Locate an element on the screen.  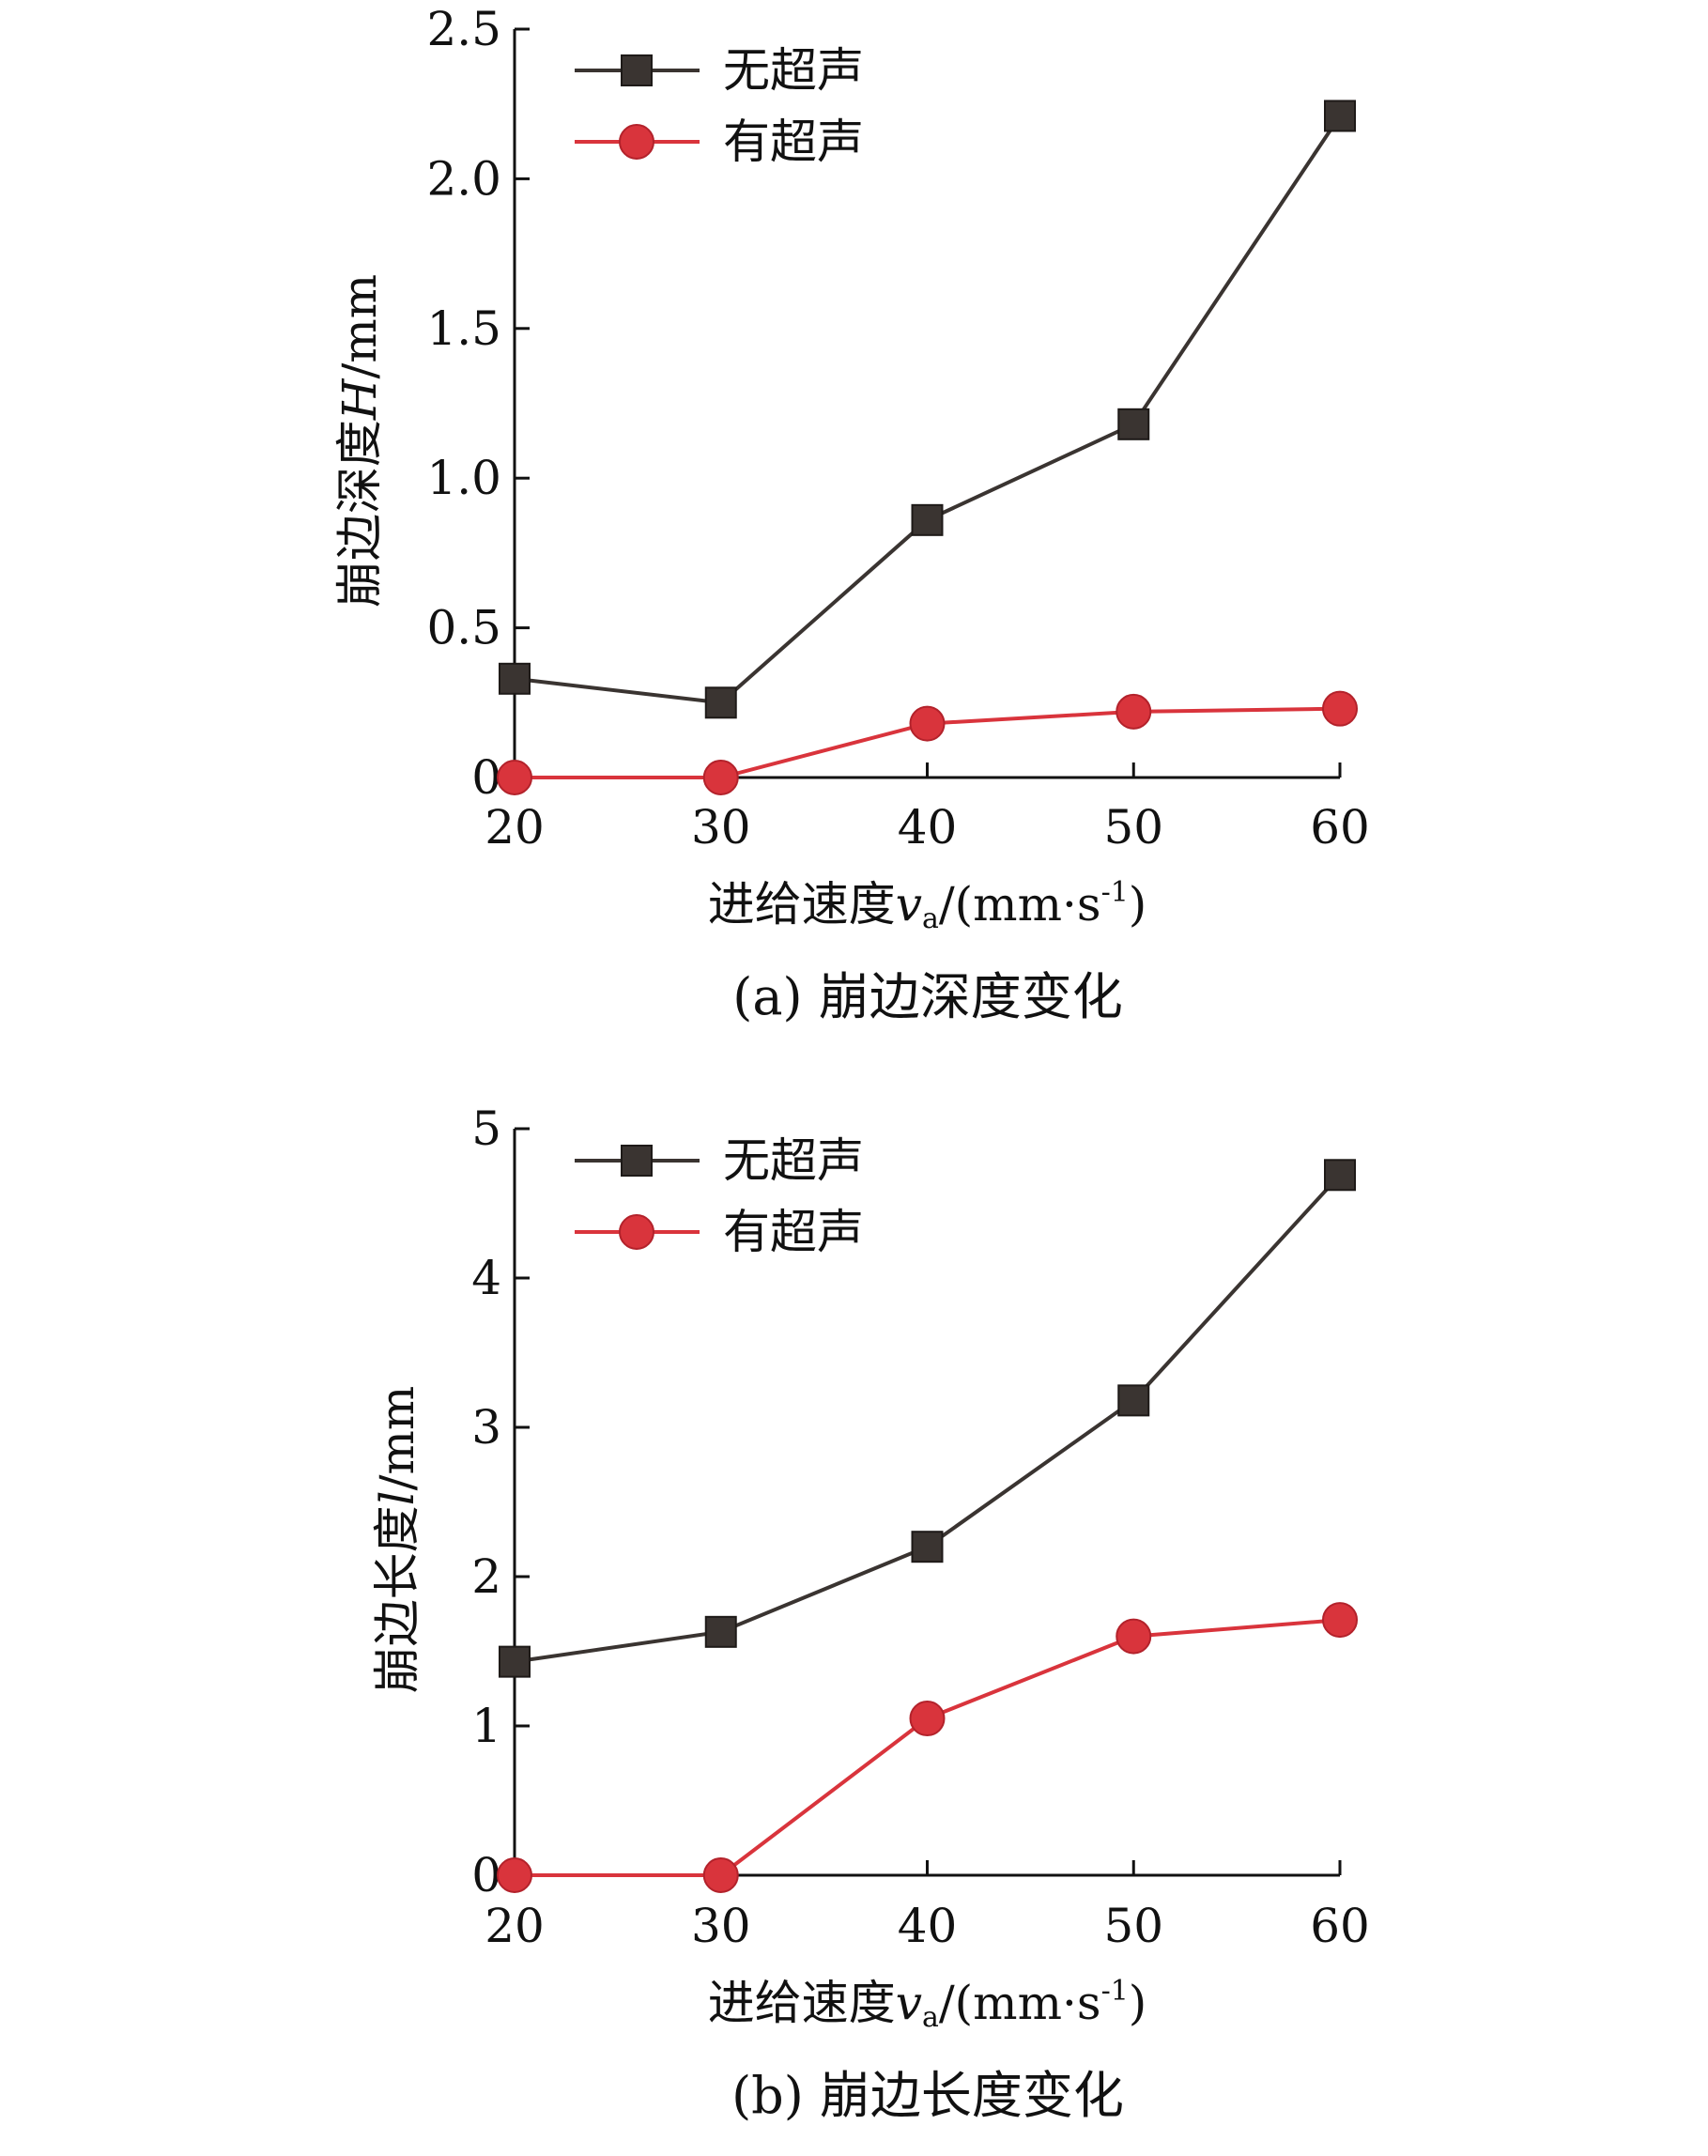
y-axis-title: 崩边长度l/mm is located at coordinates (397, 1540).